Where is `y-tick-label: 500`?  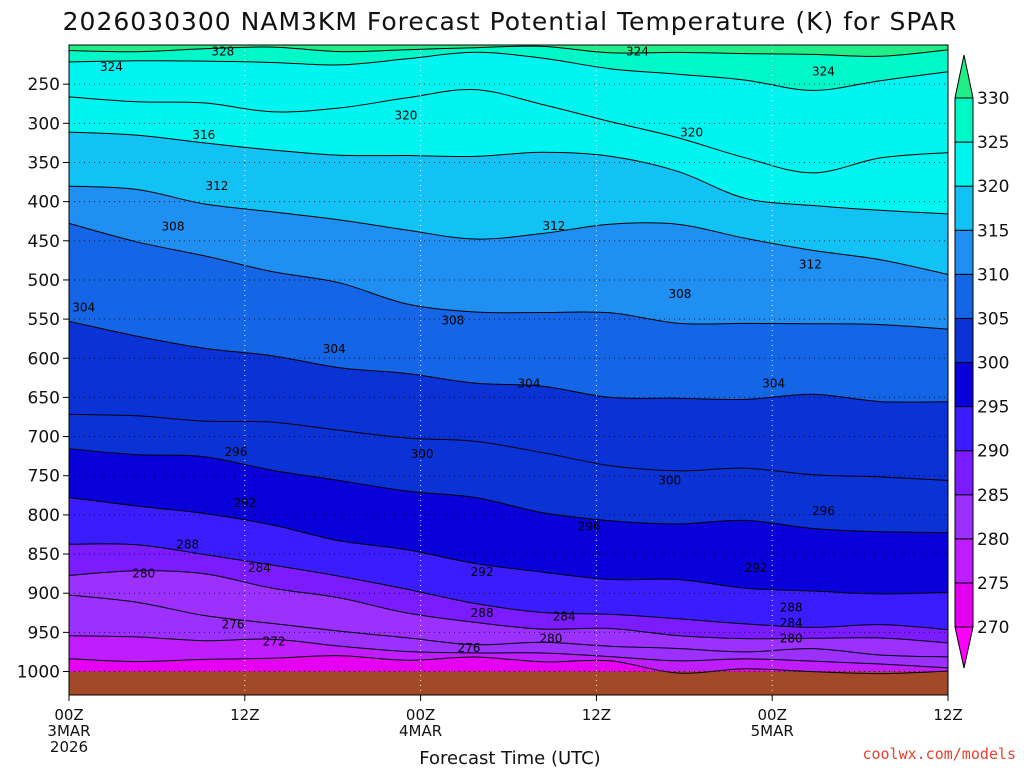
y-tick-label: 500 is located at coordinates (44, 281).